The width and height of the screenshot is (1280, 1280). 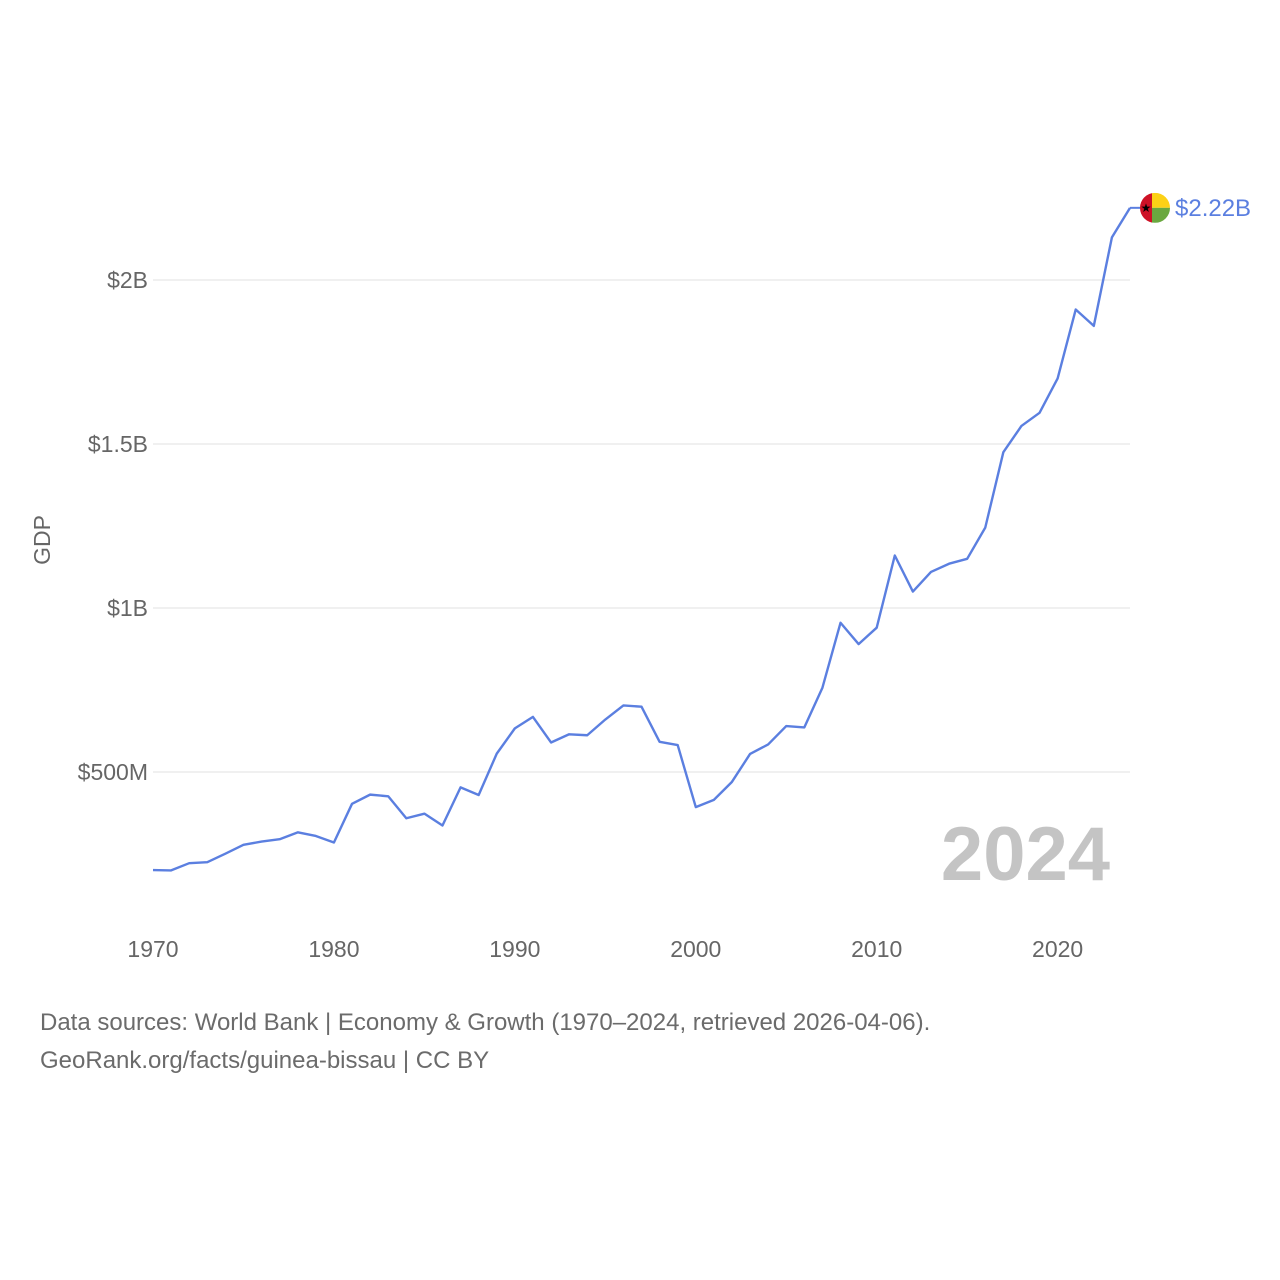 I want to click on end-value-label: $2.22B, so click(x=1213, y=208).